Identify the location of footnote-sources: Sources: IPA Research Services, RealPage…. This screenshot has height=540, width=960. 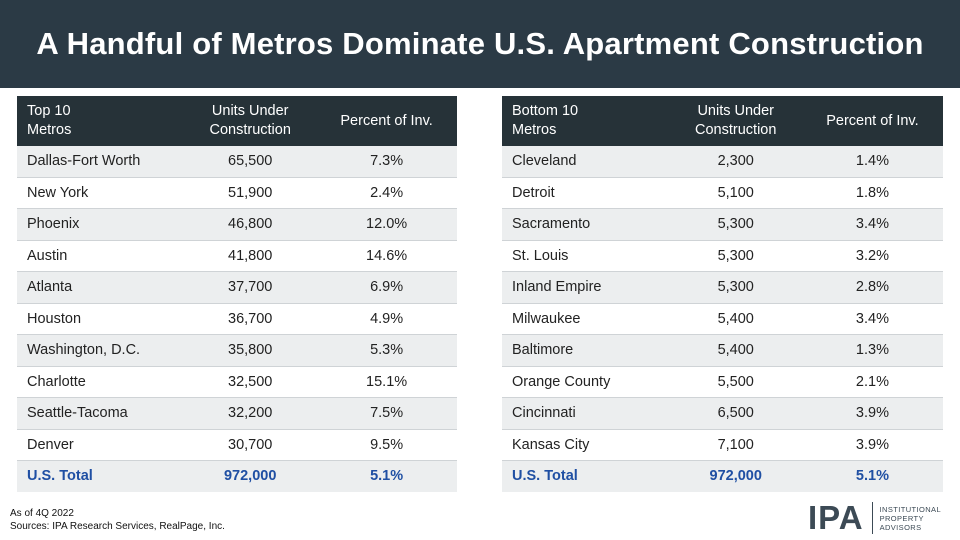
(117, 526).